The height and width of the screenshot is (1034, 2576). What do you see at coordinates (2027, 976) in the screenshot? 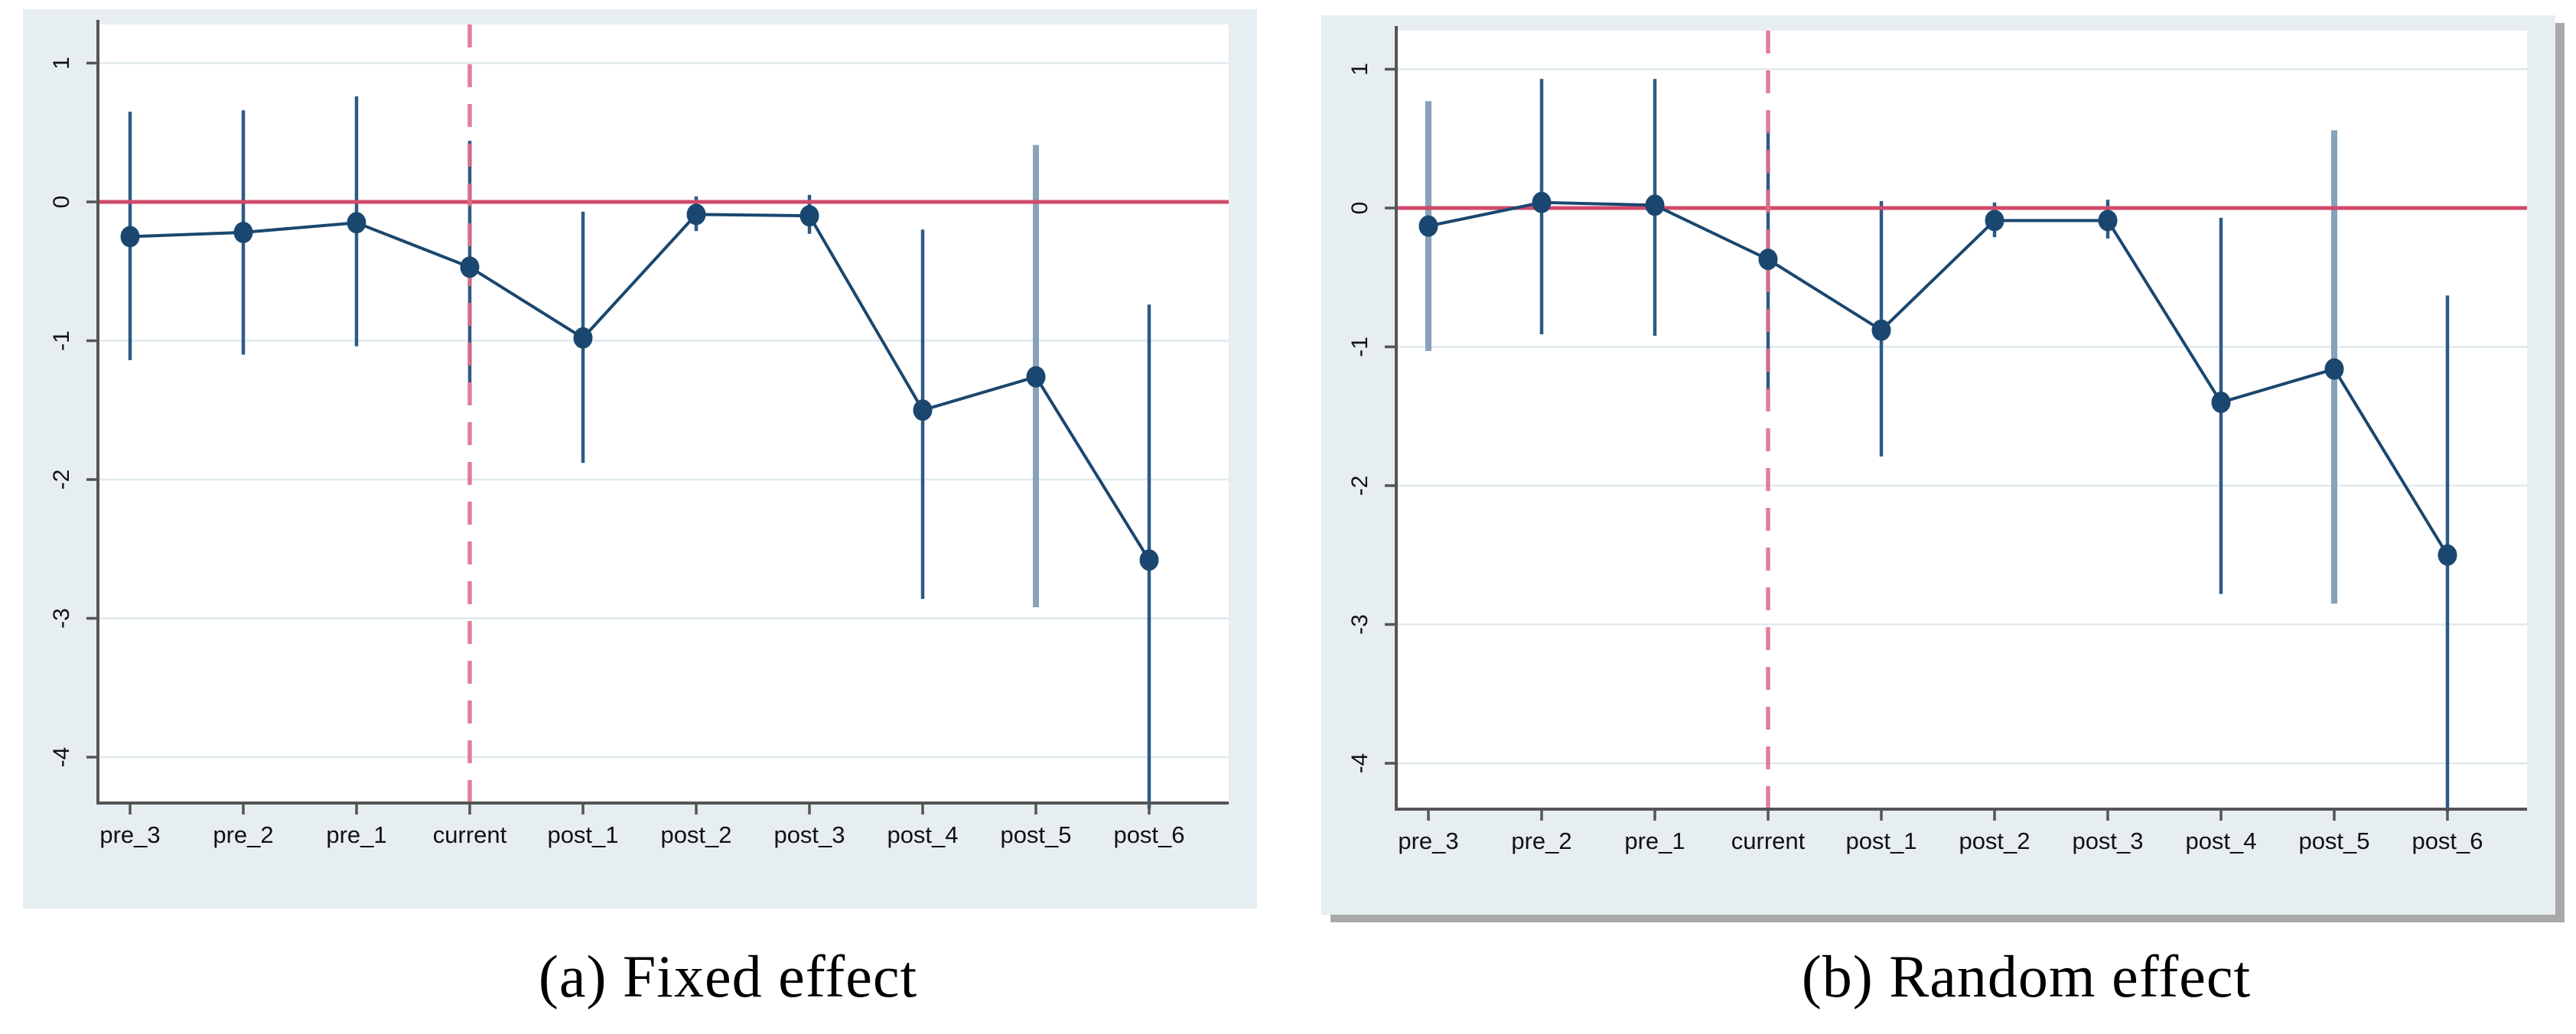
I see `caption-random-effect: (b) Random effect` at bounding box center [2027, 976].